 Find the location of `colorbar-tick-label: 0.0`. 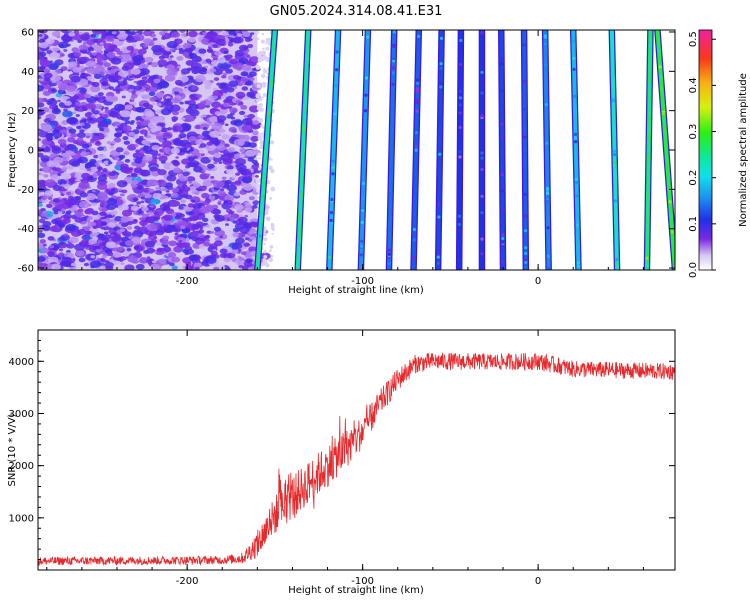

colorbar-tick-label: 0.0 is located at coordinates (693, 270).